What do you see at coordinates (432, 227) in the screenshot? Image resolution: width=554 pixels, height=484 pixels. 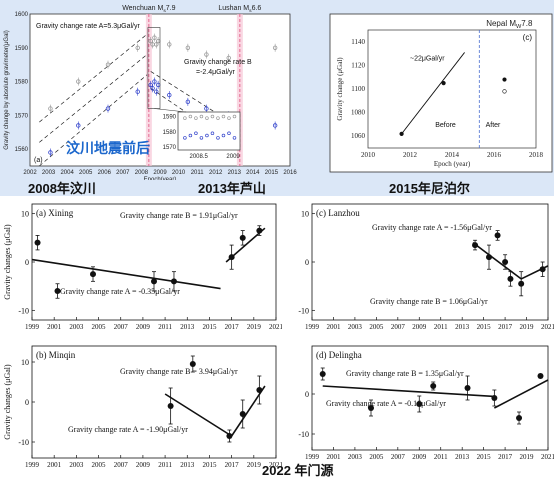 I see `rate-annotation: Gravity change rate A = -1.56μGal/yr` at bounding box center [432, 227].